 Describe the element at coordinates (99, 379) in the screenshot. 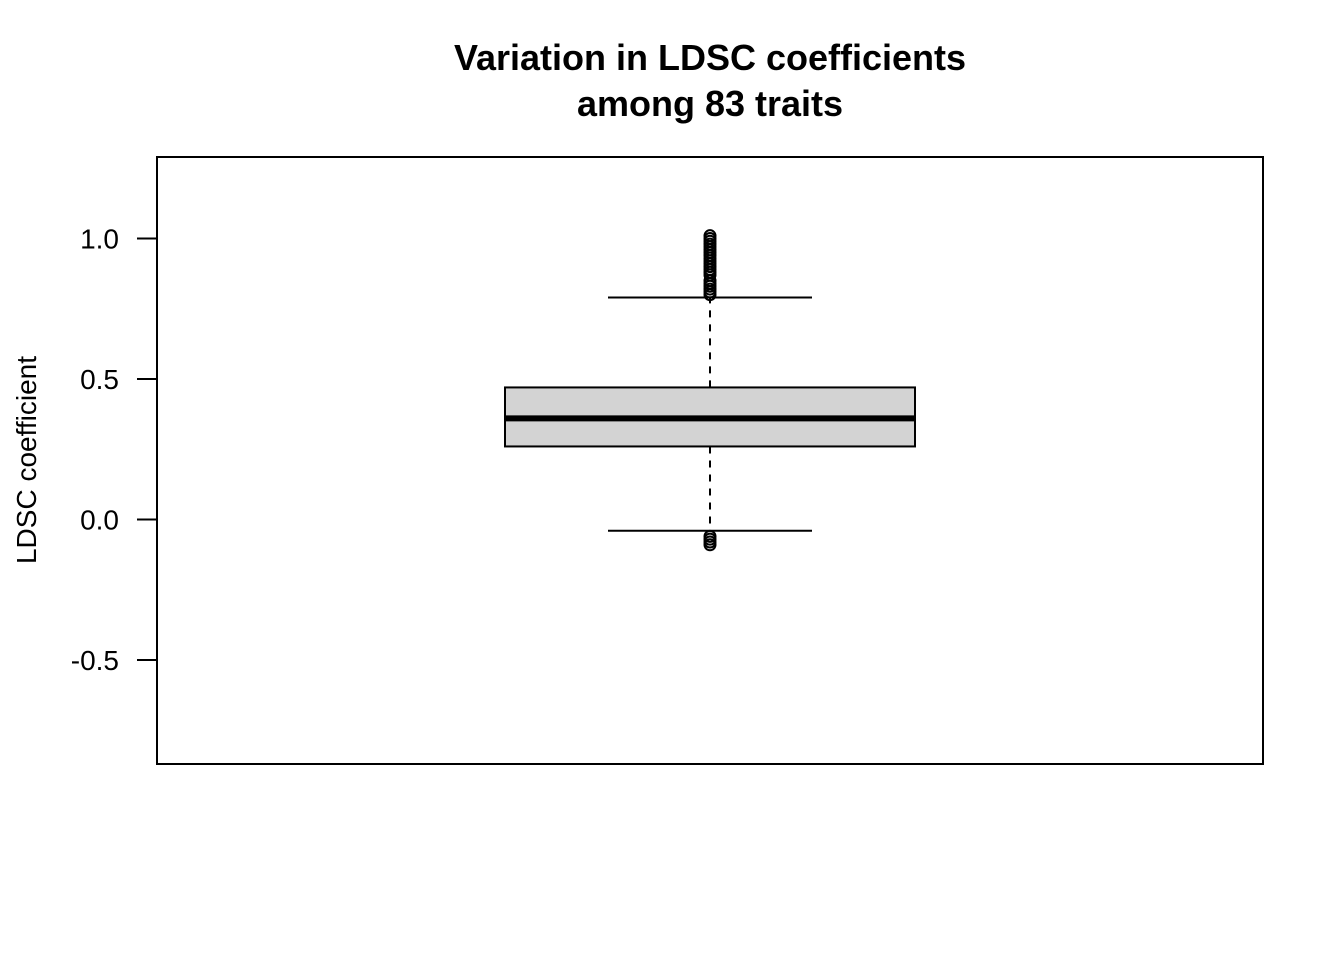

I see `y-tick-label: 0.5` at that location.